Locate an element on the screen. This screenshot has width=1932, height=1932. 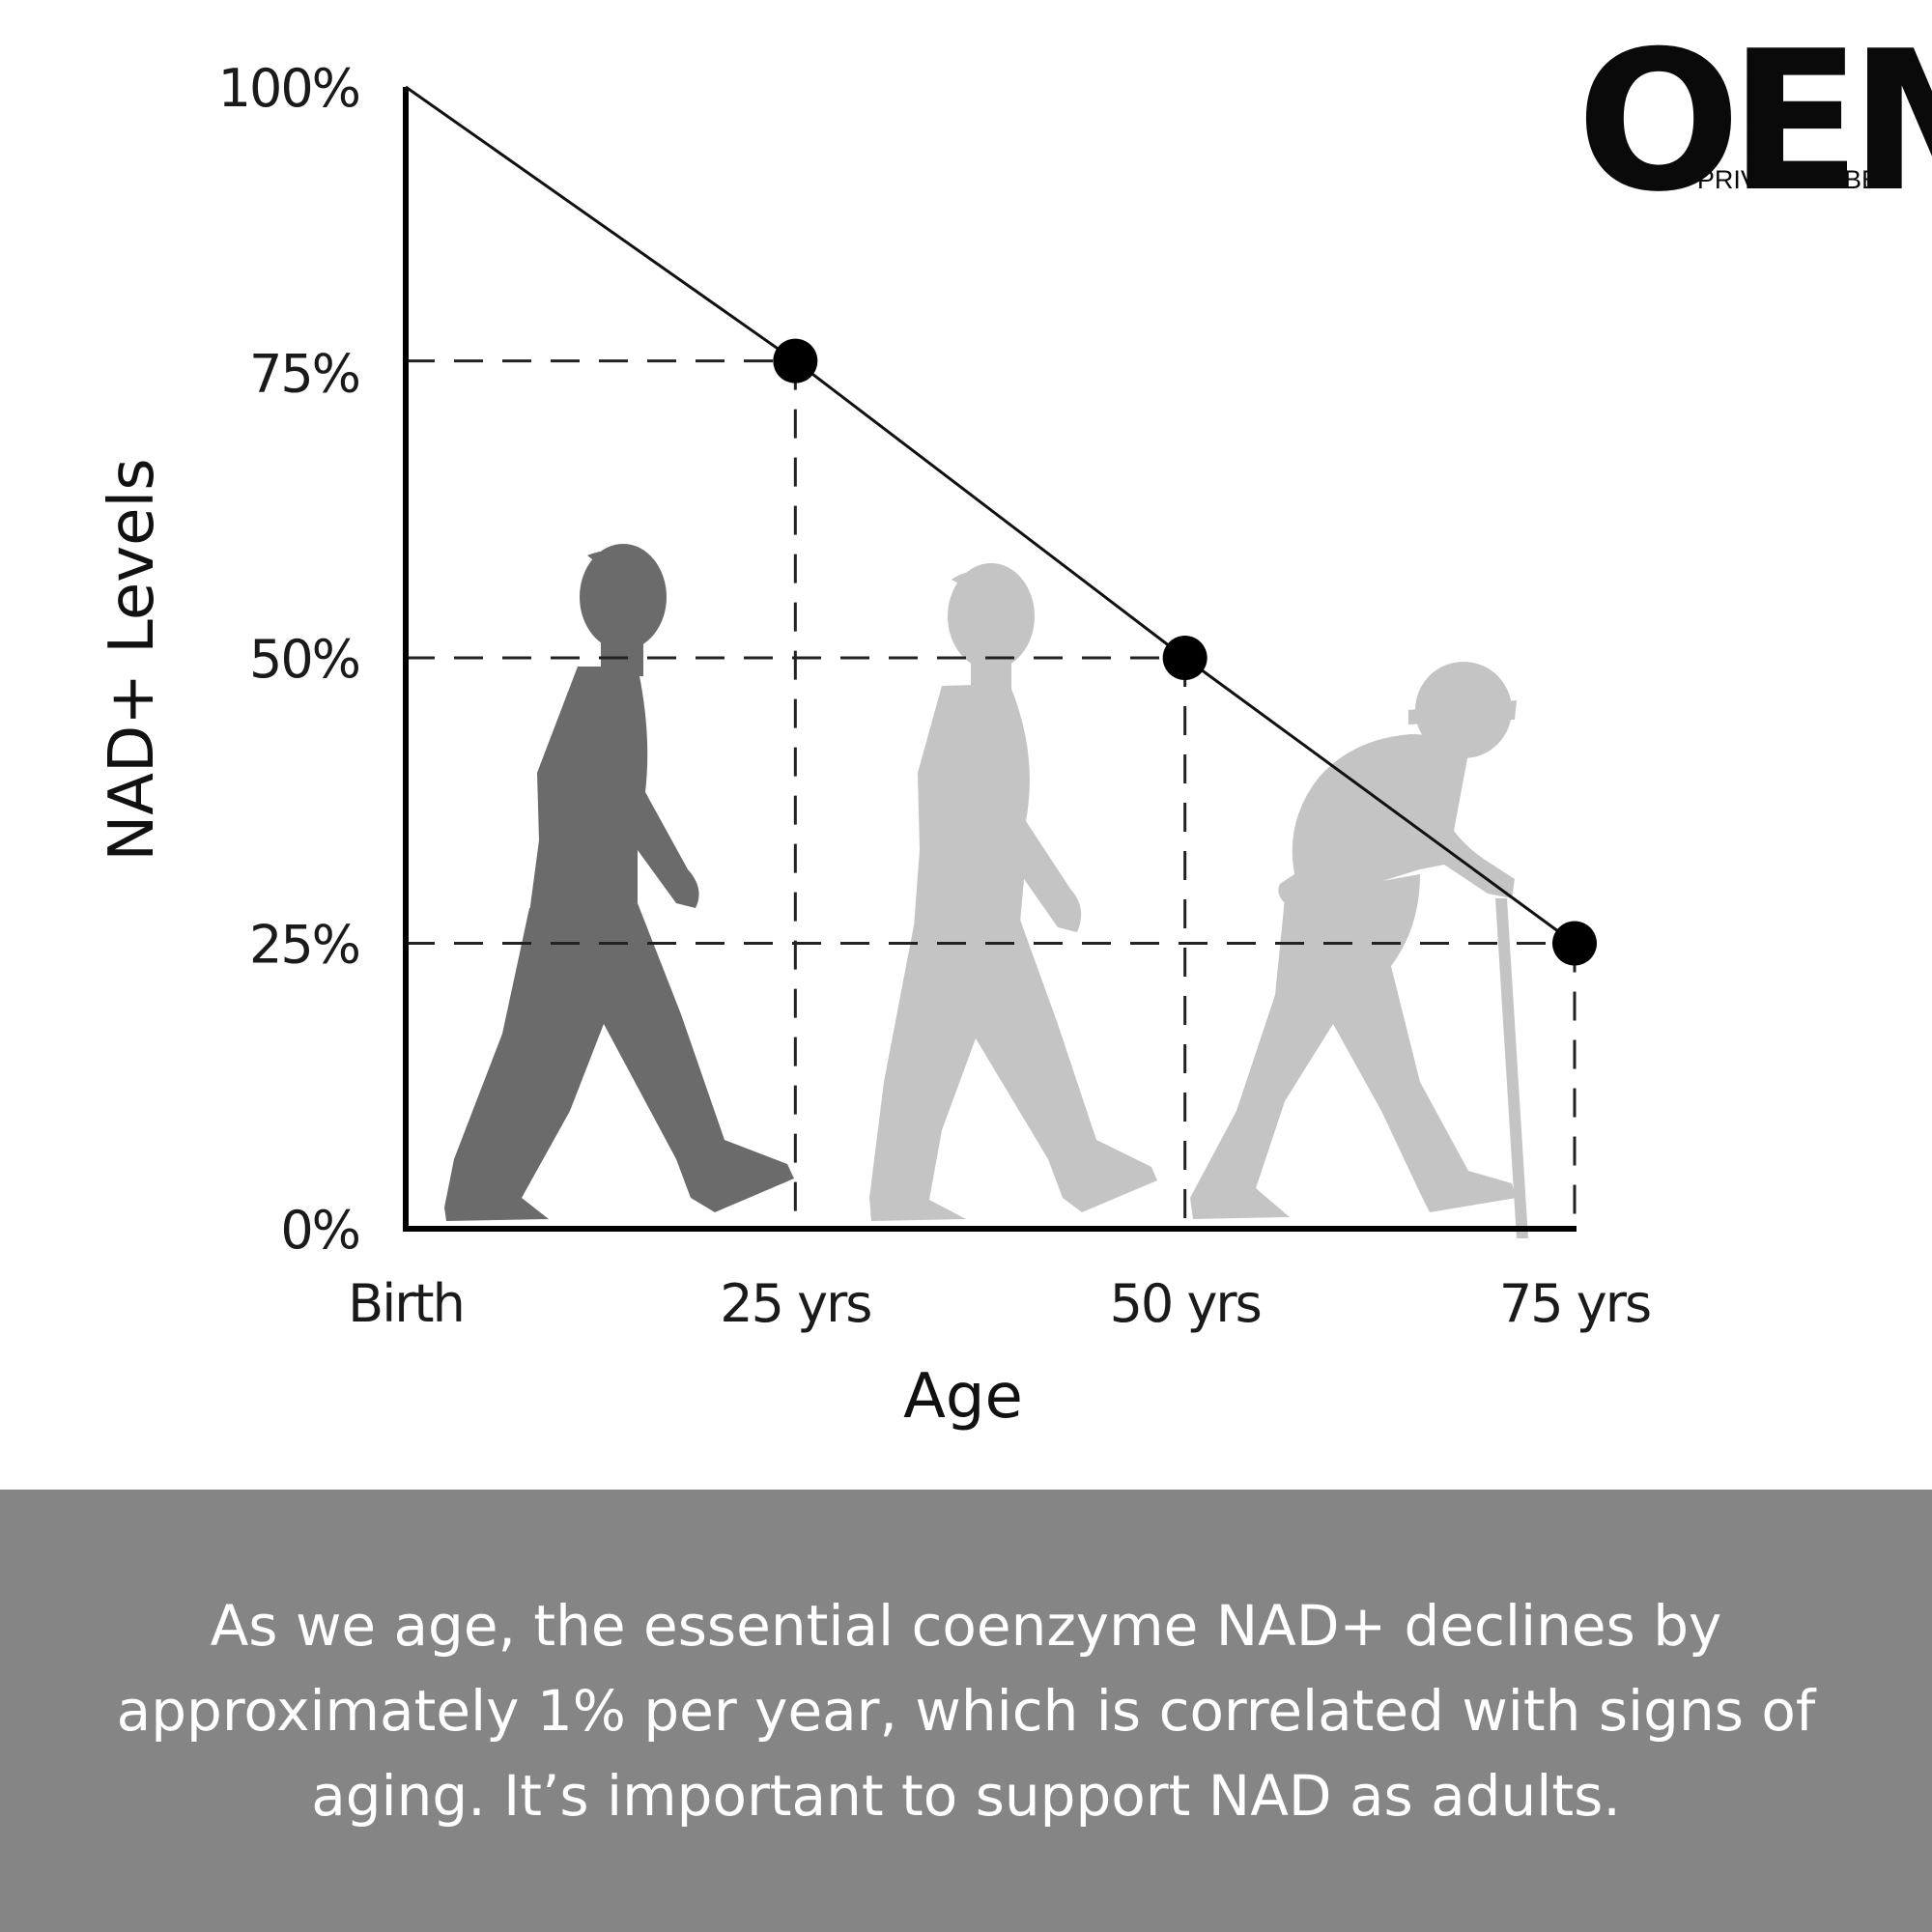
x-tick-label: 25 yrs is located at coordinates (795, 1303).